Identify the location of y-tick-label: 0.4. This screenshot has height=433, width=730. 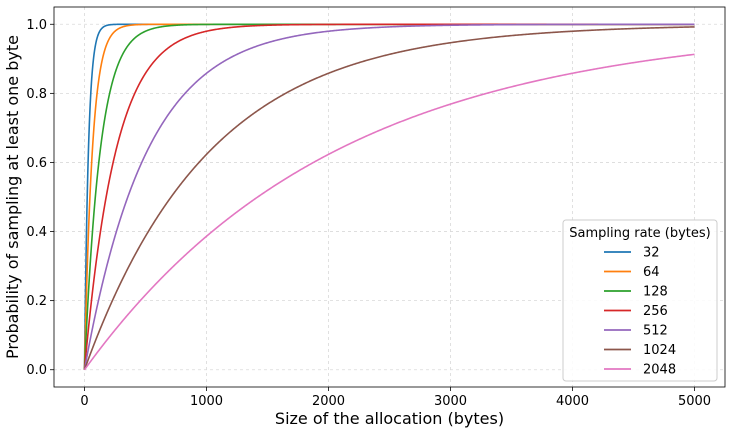
(36, 232).